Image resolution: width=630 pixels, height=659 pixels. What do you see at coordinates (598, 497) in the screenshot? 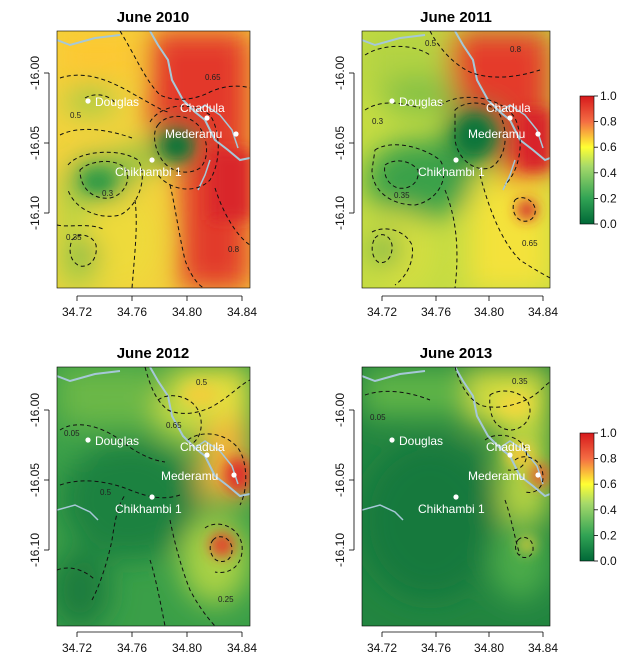
I see `color-legend-bottom: 1.0 0.8 0.6 0.4 0.2 0.0` at bounding box center [598, 497].